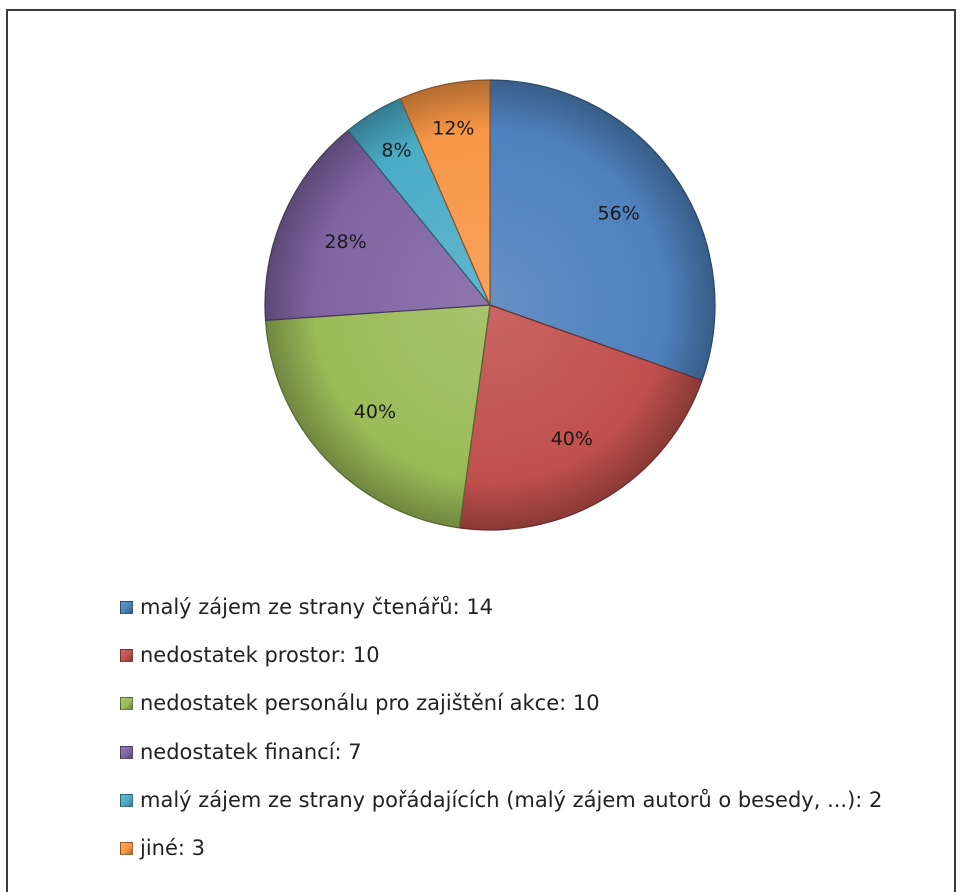  Describe the element at coordinates (345, 242) in the screenshot. I see `slice-data-label: 28%` at that location.